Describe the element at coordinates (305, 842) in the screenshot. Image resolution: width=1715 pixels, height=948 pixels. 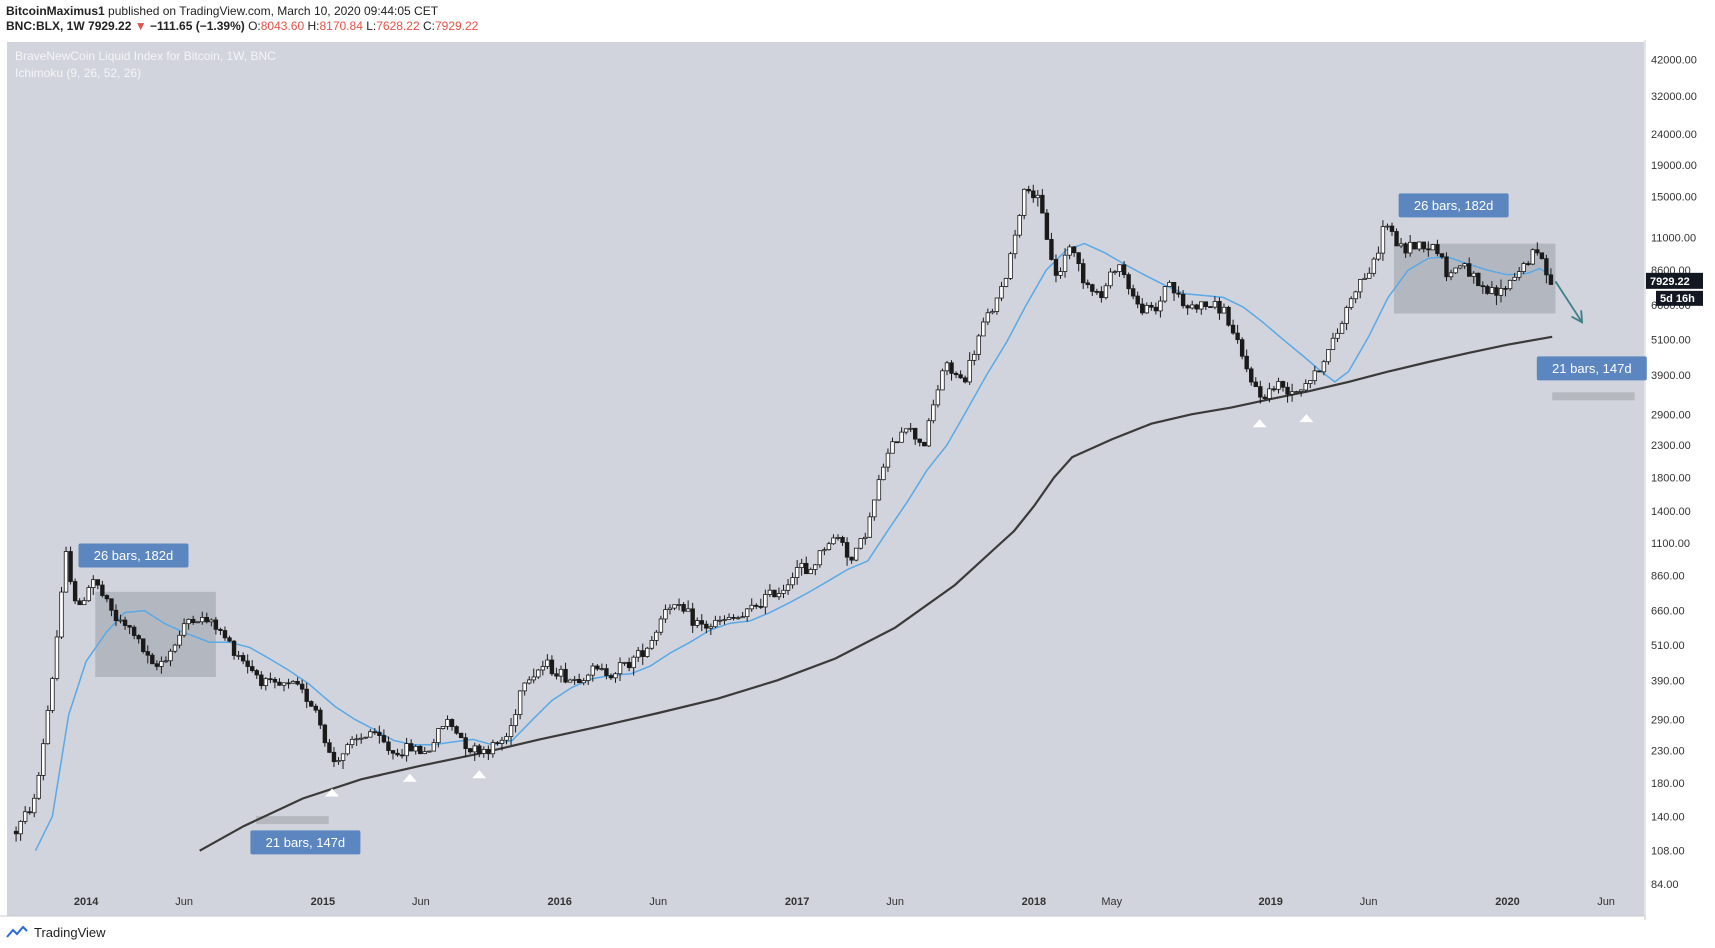
I see `callout-box` at that location.